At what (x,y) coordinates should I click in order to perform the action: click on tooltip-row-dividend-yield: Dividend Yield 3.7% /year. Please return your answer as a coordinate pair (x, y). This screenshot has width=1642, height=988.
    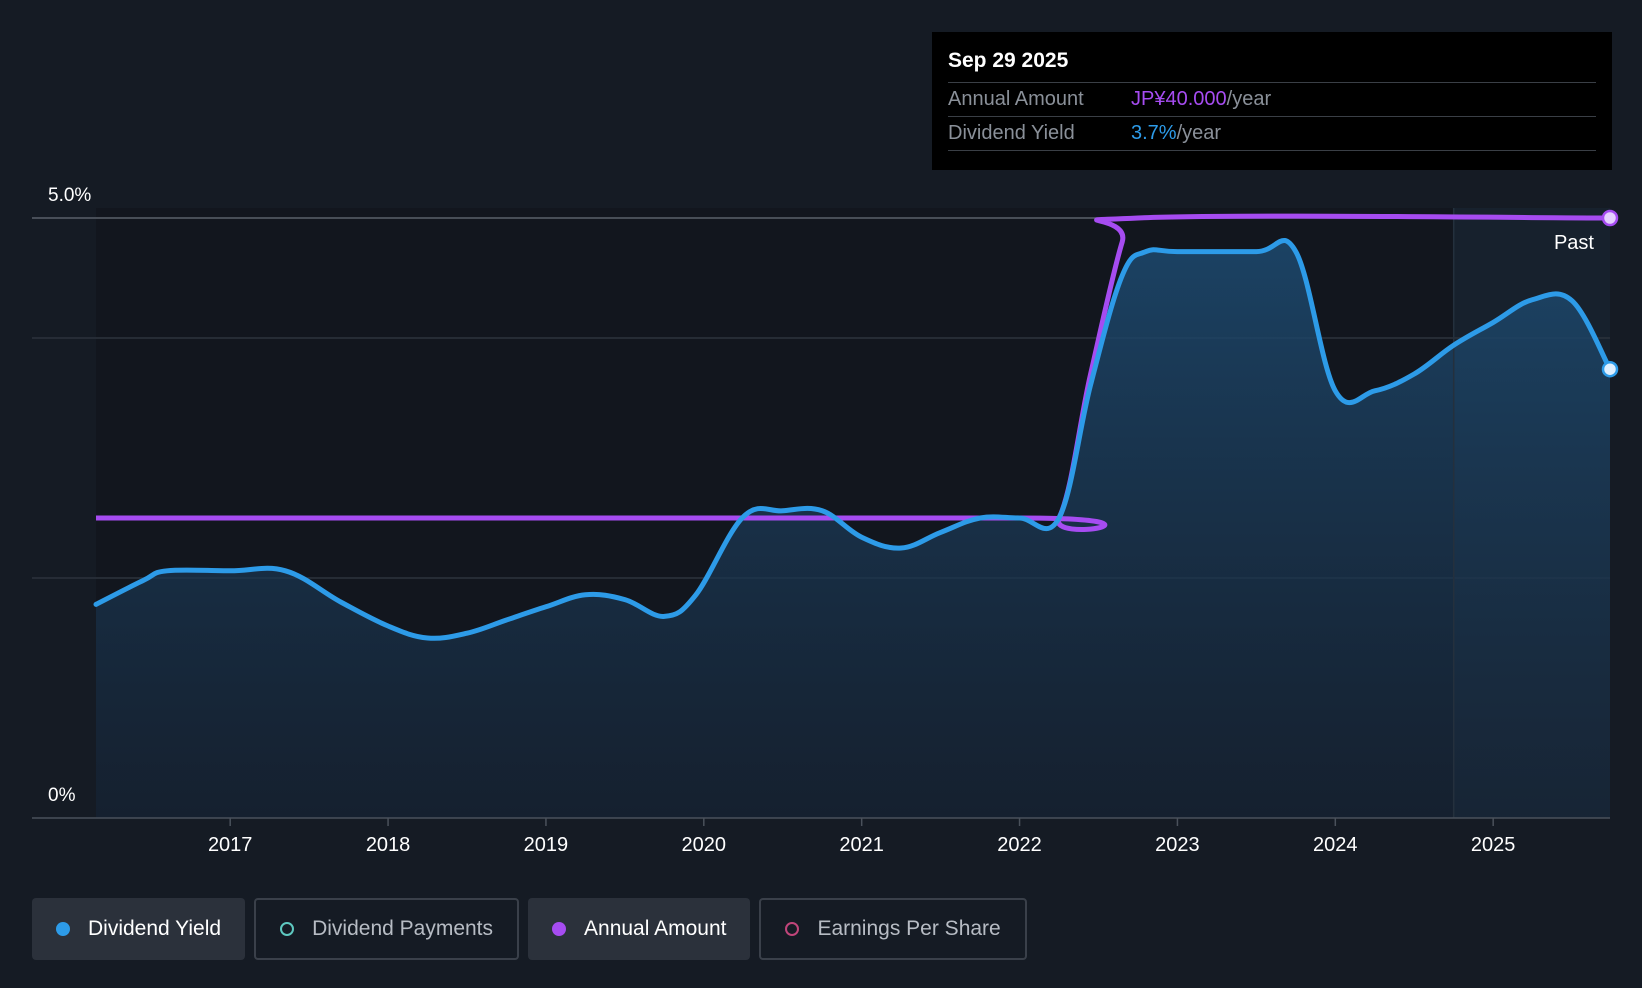
    Looking at the image, I should click on (1272, 133).